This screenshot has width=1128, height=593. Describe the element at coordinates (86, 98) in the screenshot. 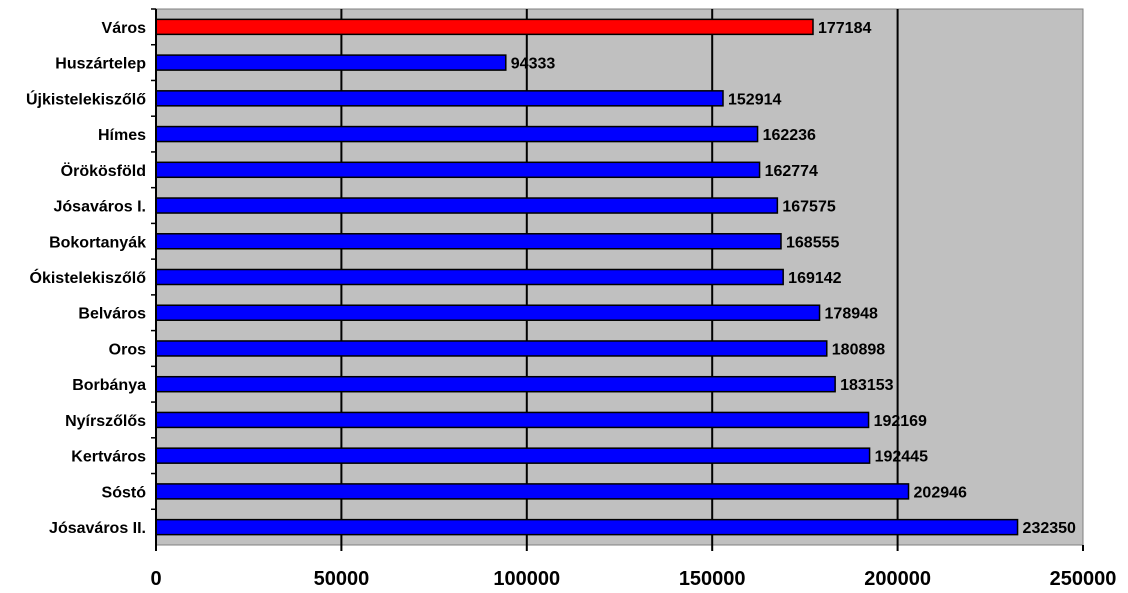

I see `category-label: Újkistelekiszőlő` at that location.